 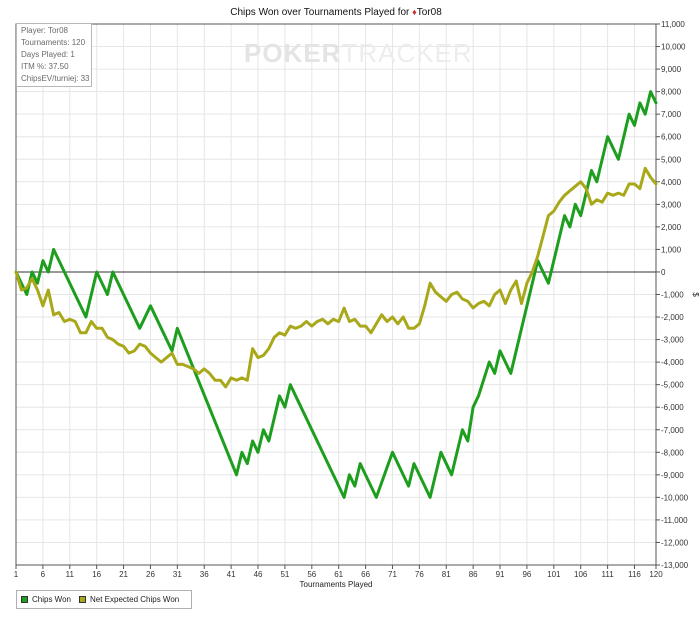 I want to click on x-tick-label: 116, so click(x=634, y=574).